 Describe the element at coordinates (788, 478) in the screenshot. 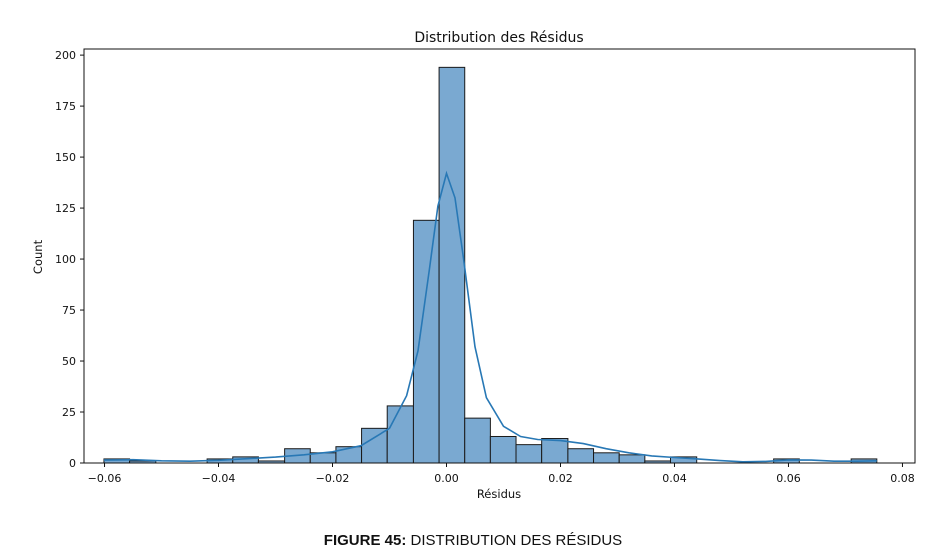

I see `x-tick-label: 0.06` at that location.